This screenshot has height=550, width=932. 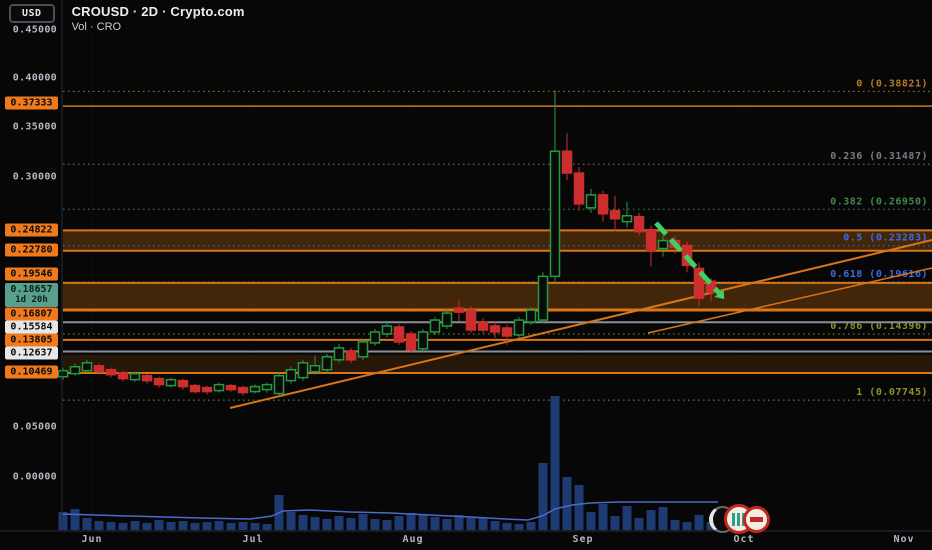 What do you see at coordinates (31, 340) in the screenshot?
I see `level-price-badge: 0.13805` at bounding box center [31, 340].